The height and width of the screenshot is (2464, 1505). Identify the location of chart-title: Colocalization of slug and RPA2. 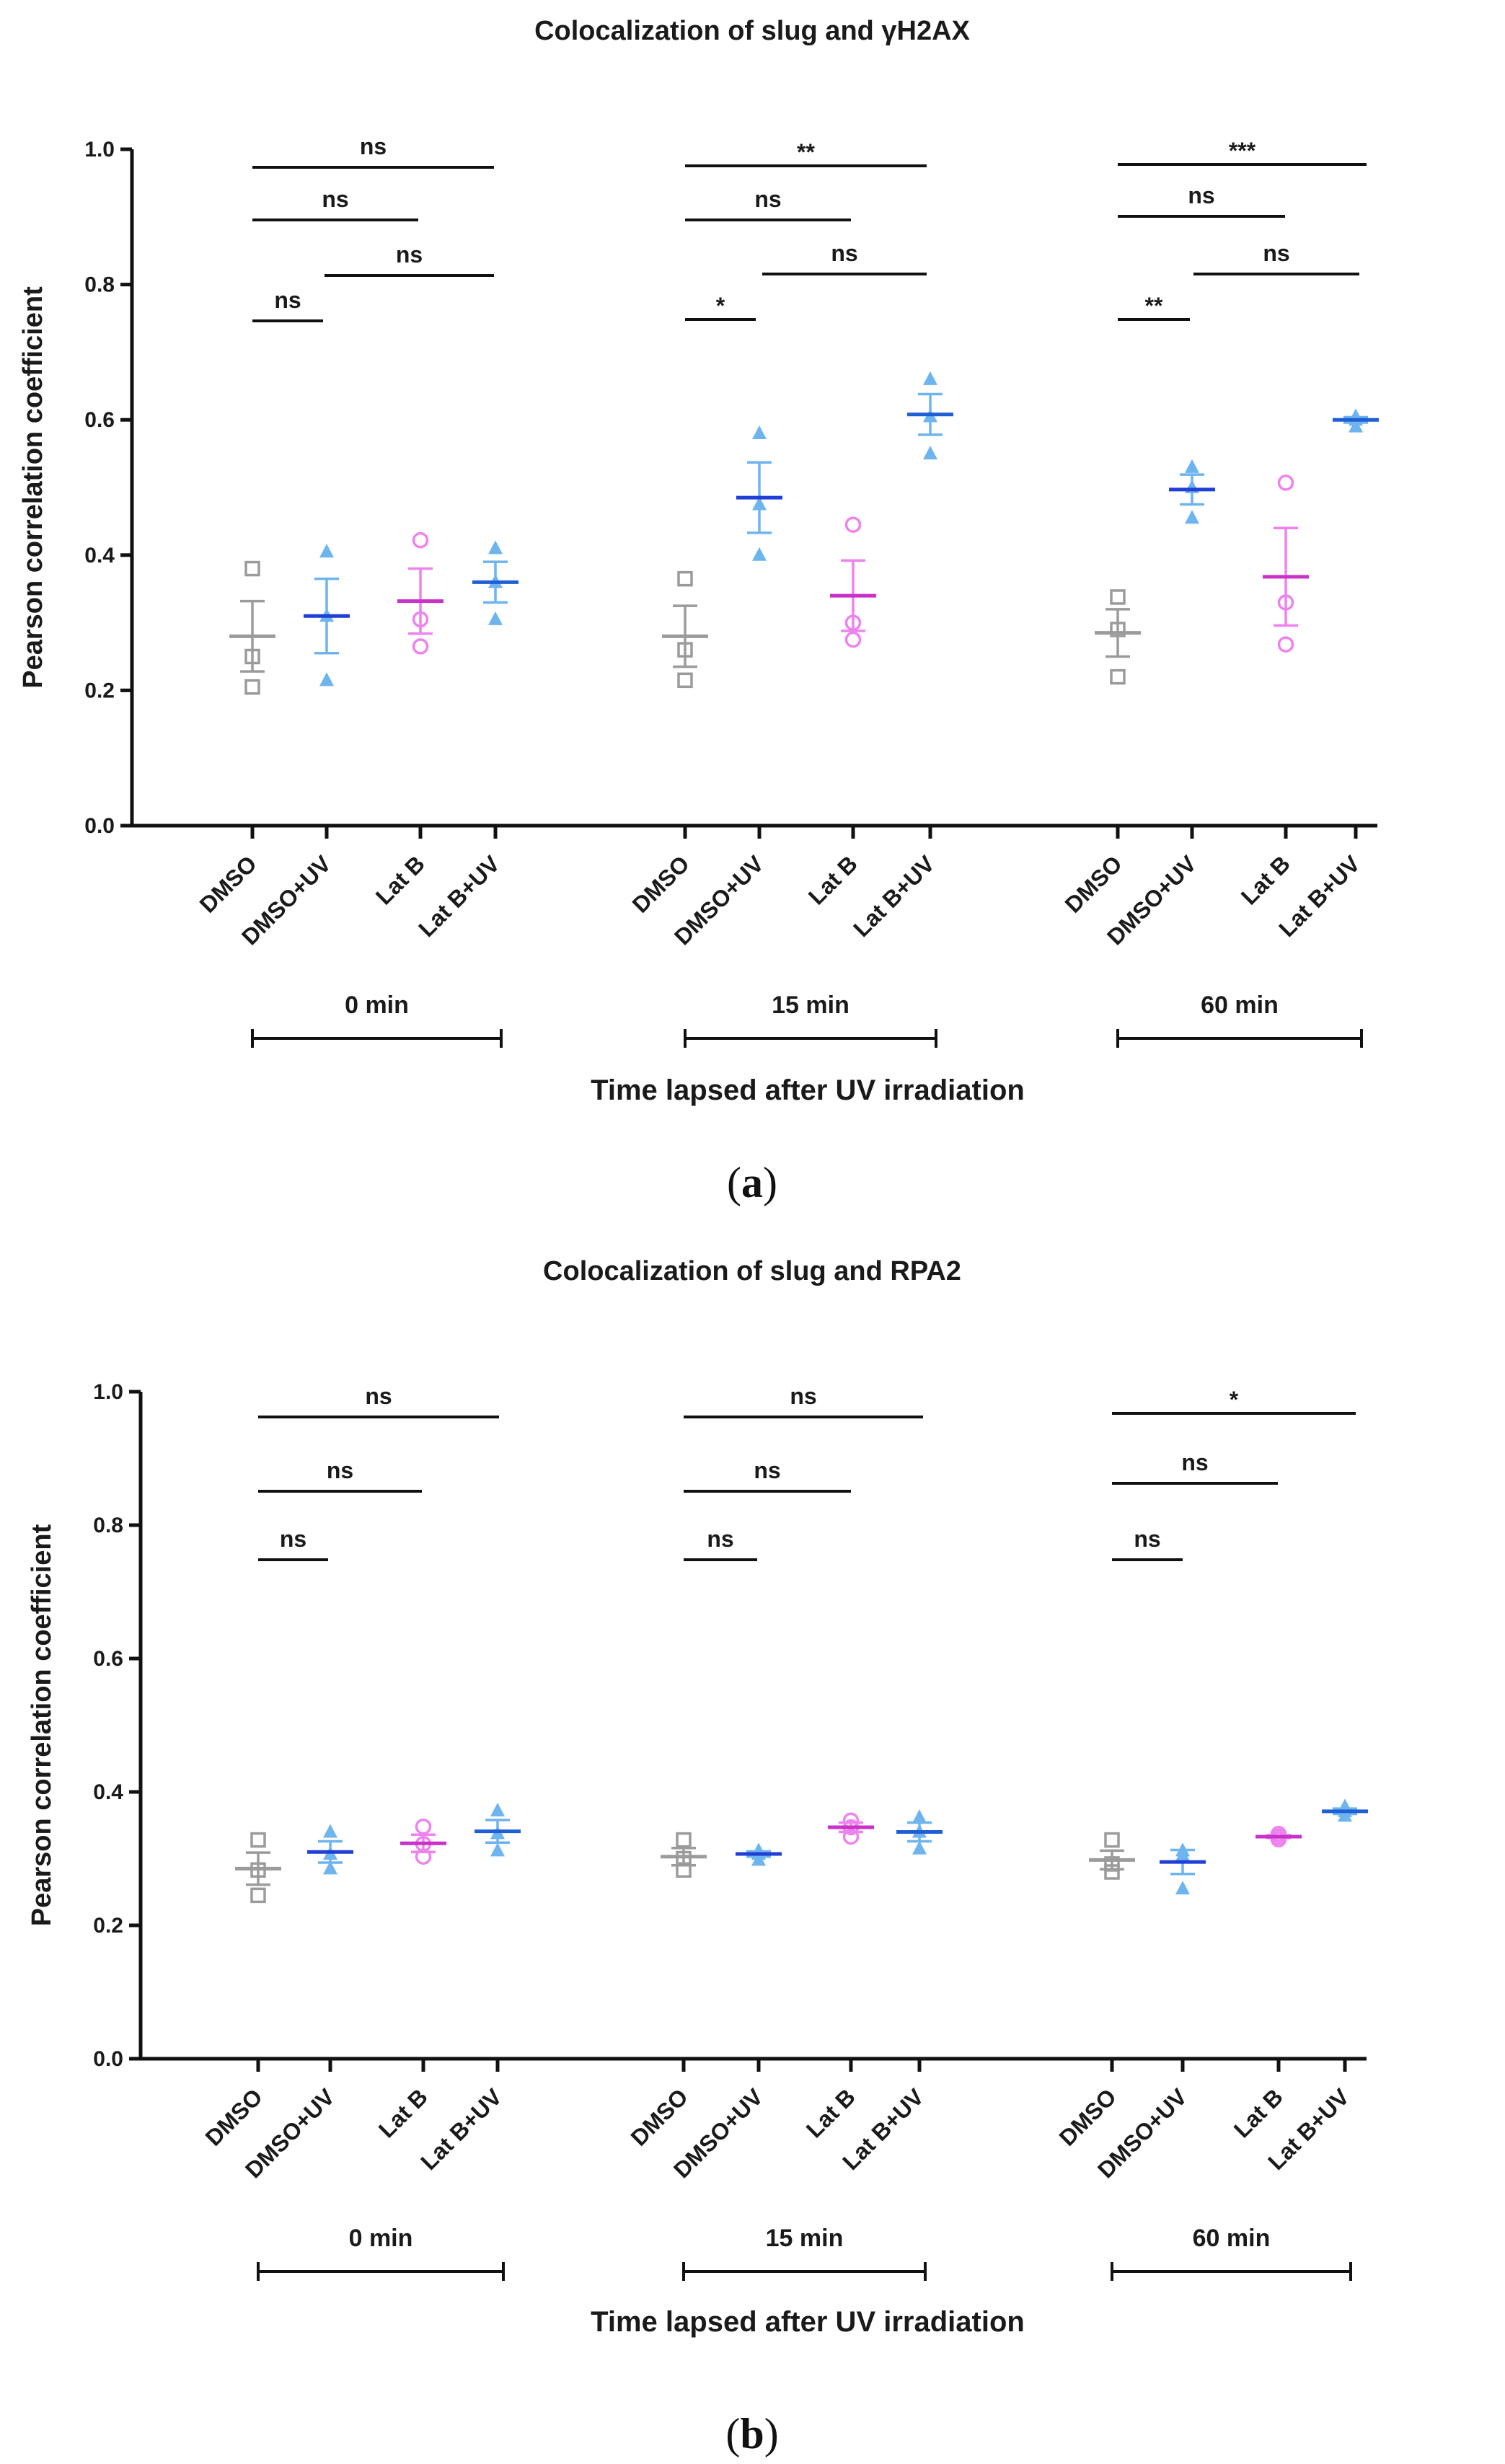
(752, 1271).